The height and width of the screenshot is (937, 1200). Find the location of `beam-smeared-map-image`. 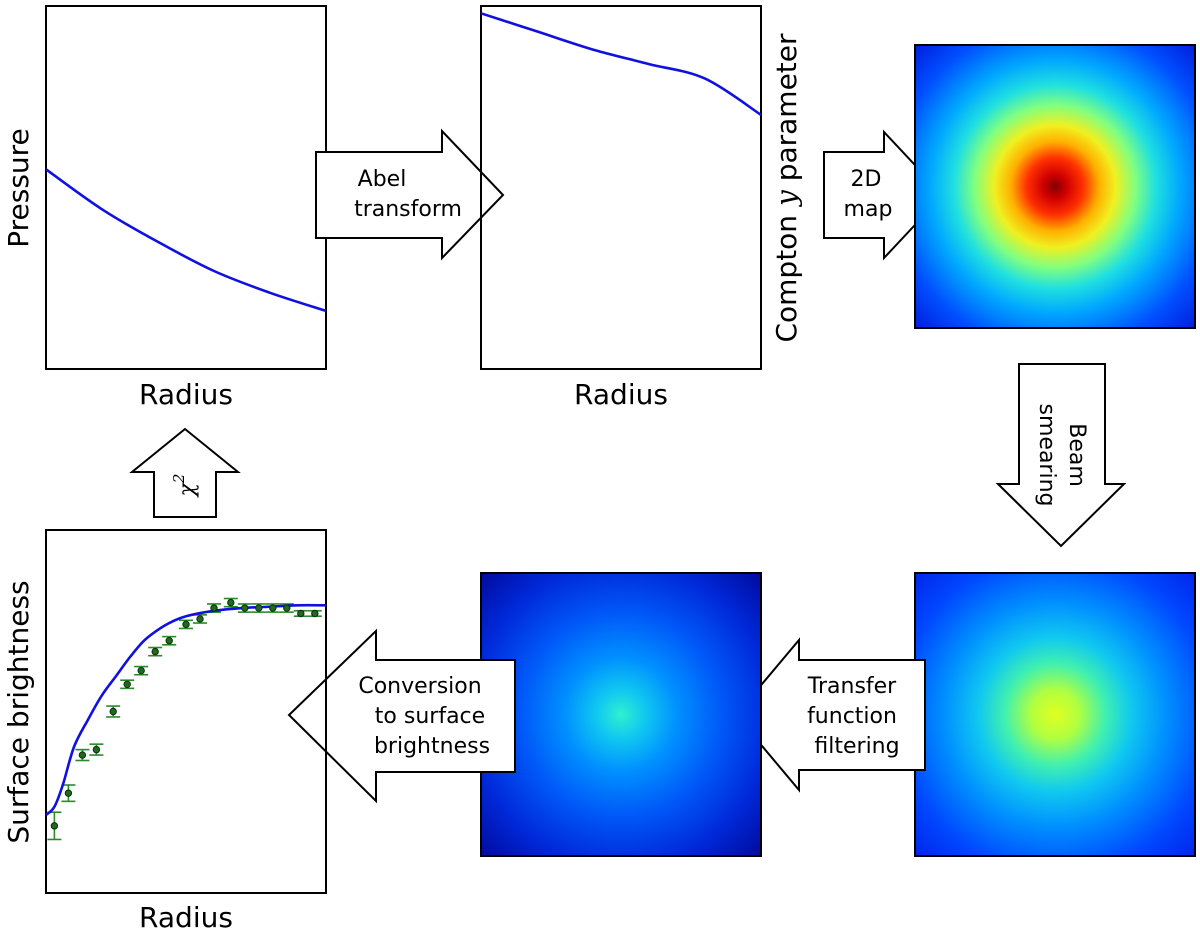

beam-smeared-map-image is located at coordinates (1055, 714).